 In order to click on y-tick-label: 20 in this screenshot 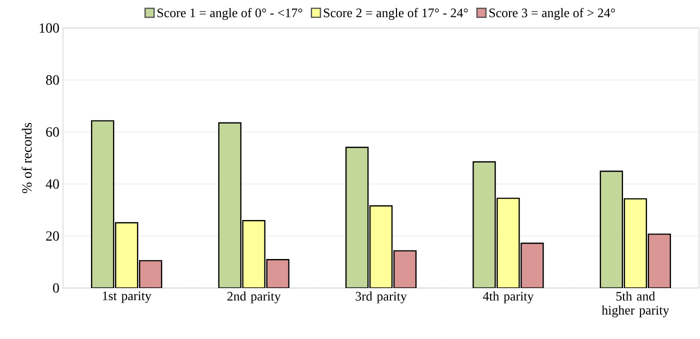, I will do `click(52, 236)`.